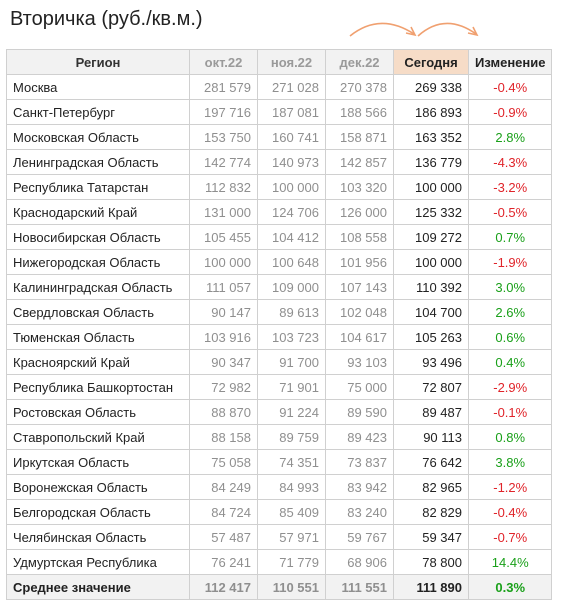 This screenshot has height=608, width=570. Describe the element at coordinates (431, 162) in the screenshot. I see `today-cell: 136 779` at that location.